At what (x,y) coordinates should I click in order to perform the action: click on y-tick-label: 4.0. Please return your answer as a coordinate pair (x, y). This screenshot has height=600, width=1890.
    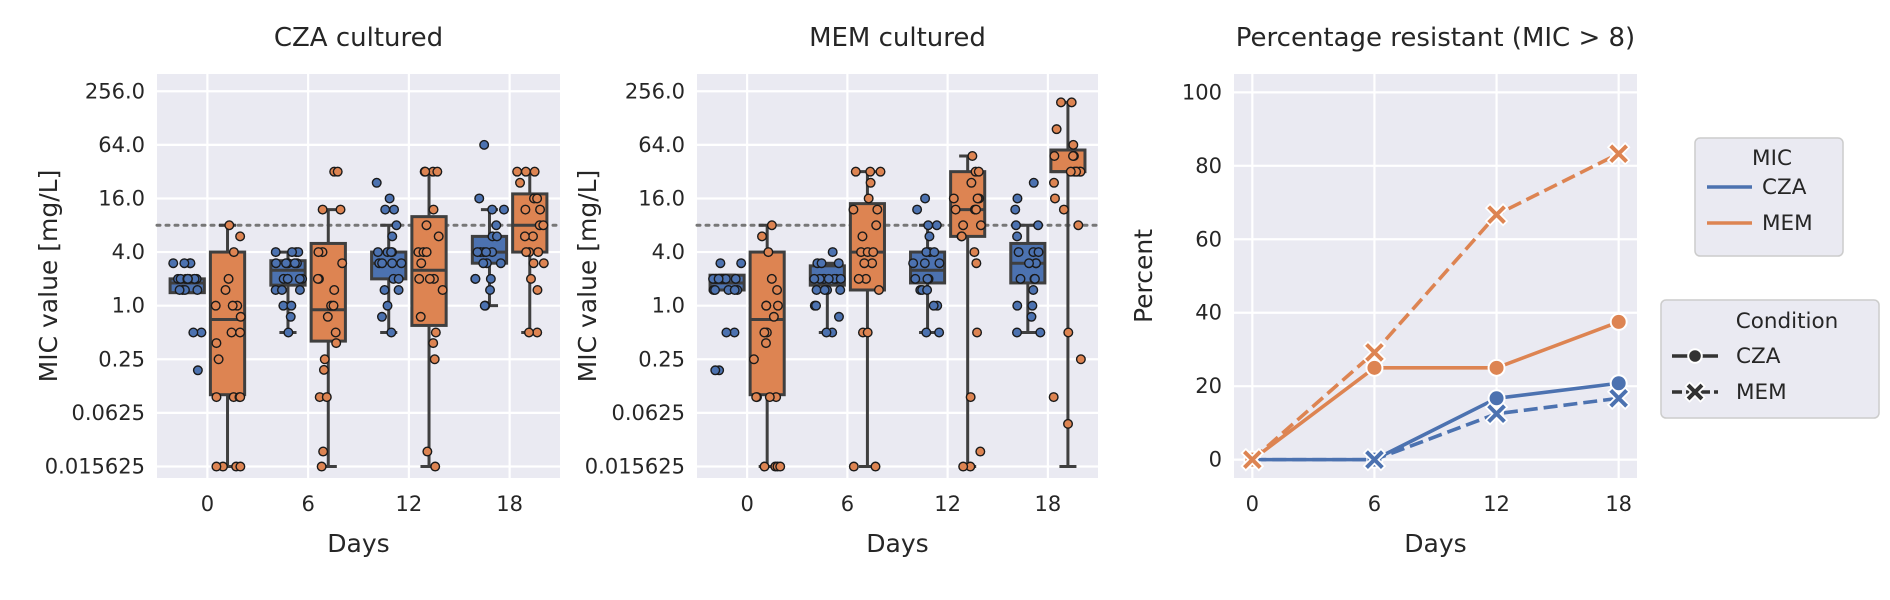
    Looking at the image, I should click on (128, 252).